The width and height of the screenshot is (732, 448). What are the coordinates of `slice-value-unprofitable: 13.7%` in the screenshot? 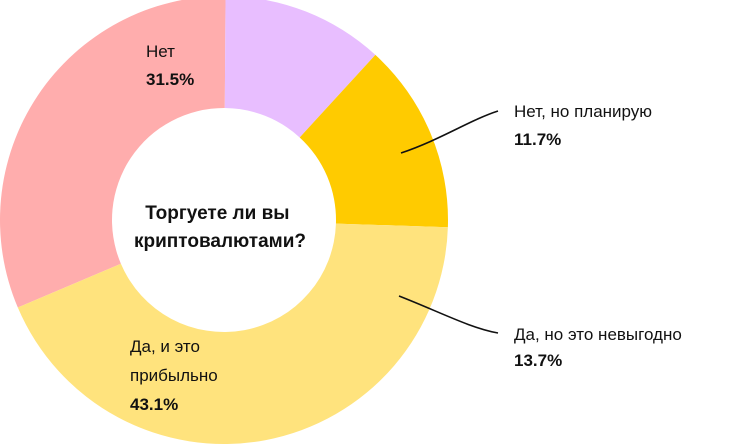 It's located at (538, 360).